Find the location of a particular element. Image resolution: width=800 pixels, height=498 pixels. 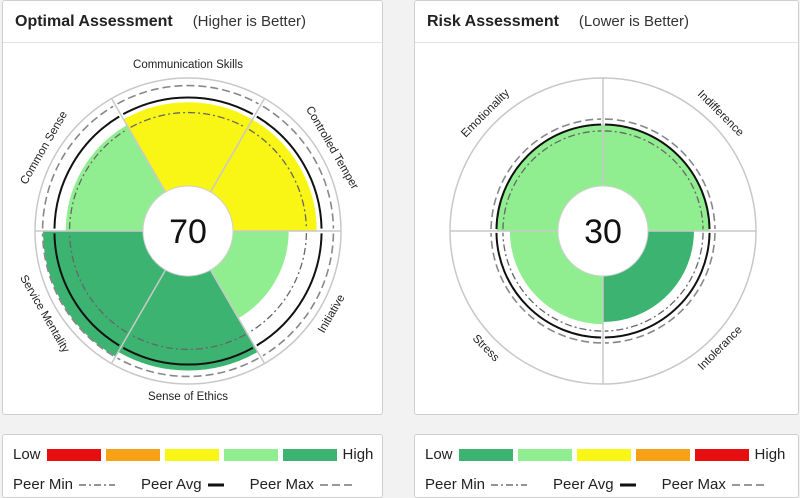

category-label: Sense of Ethics is located at coordinates (188, 397).